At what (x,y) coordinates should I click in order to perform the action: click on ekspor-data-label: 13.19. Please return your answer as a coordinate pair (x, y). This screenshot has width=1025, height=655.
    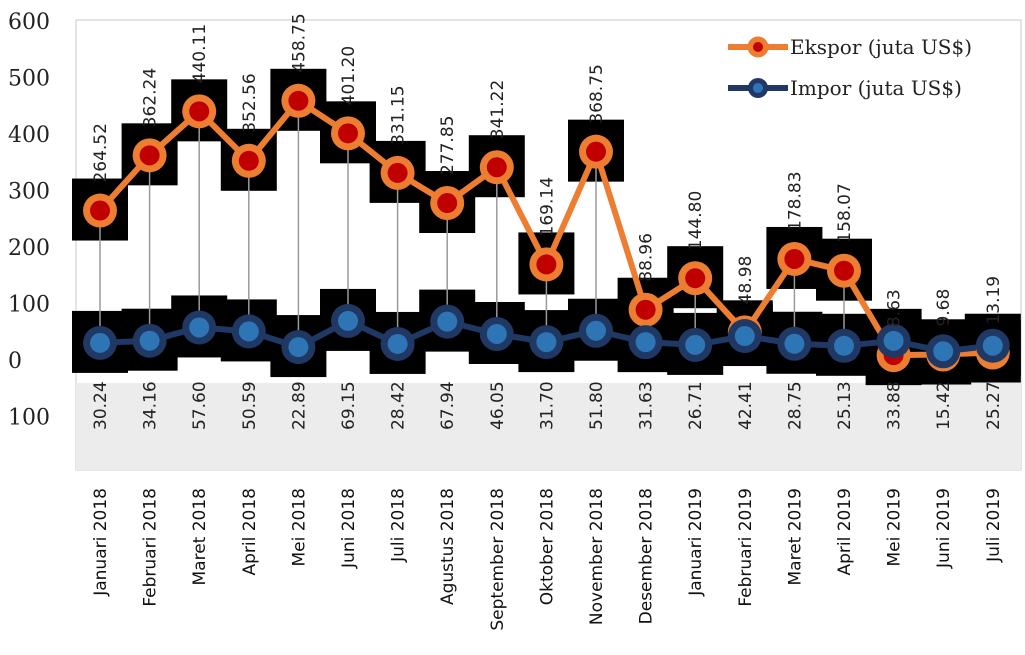
    Looking at the image, I should click on (994, 300).